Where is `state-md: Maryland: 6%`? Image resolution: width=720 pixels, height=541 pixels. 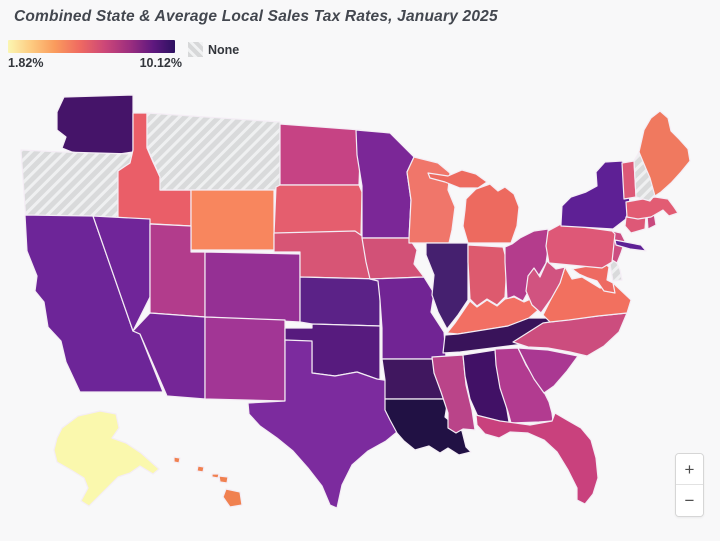 state-md: Maryland: 6% is located at coordinates (593, 278).